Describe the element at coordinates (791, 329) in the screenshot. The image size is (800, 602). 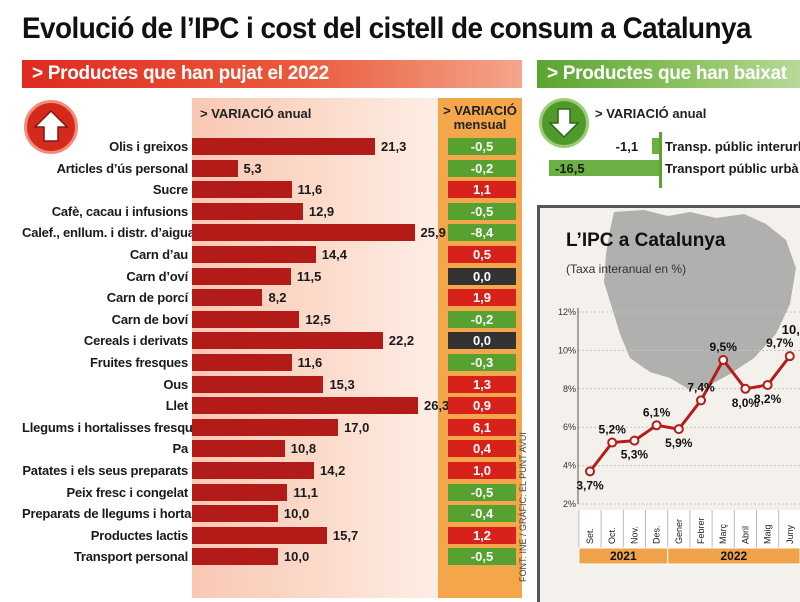
I see `ipc-extra-label: 10,` at that location.